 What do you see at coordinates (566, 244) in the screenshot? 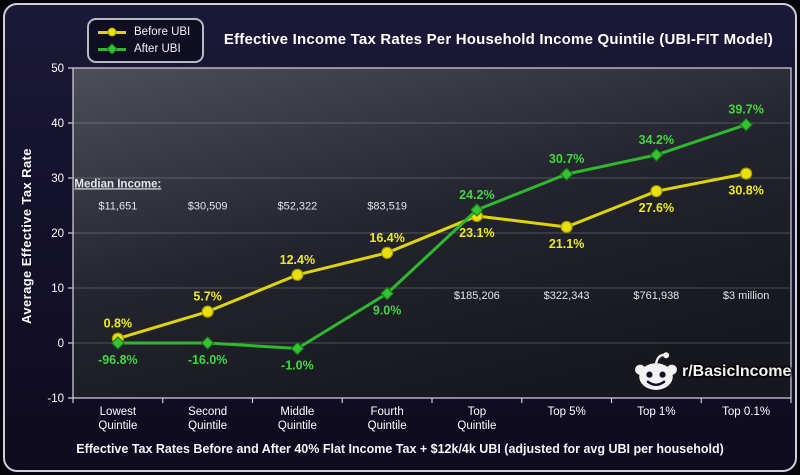
I see `data-point-label-before-ubi: 21.1%` at bounding box center [566, 244].